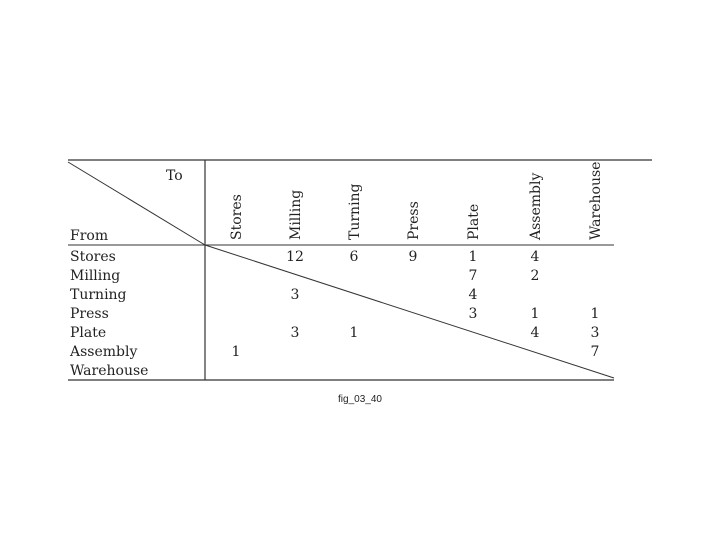 Image resolution: width=720 pixels, height=540 pixels. Describe the element at coordinates (360, 399) in the screenshot. I see `figure-caption: fig_03_40` at that location.